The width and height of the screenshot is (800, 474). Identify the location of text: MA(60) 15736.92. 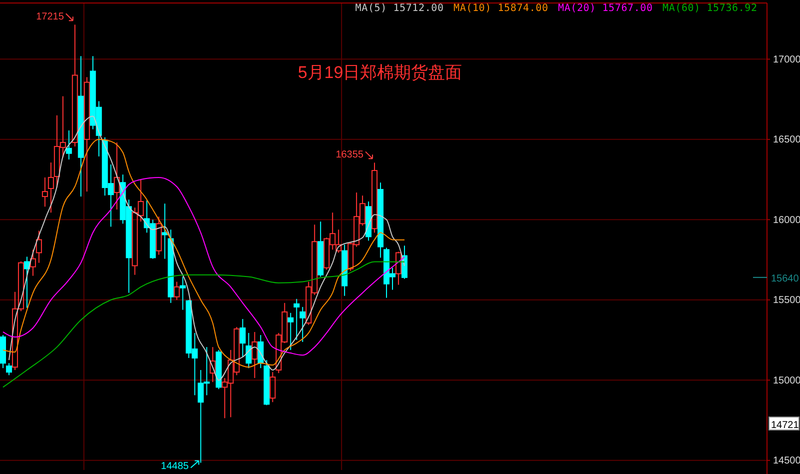
(709, 8).